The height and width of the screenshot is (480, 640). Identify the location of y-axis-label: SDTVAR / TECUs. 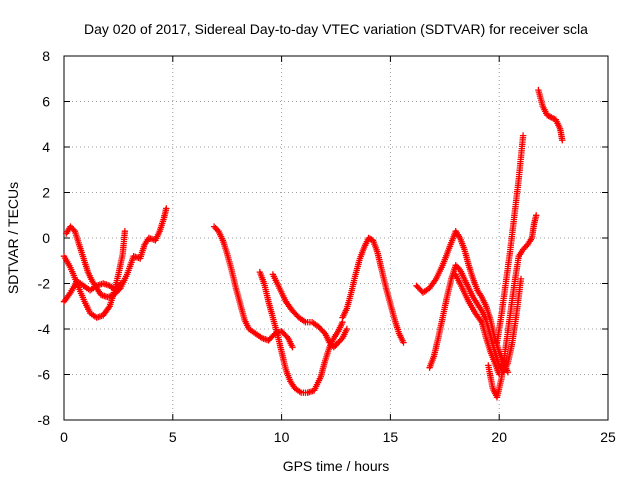
(13, 238).